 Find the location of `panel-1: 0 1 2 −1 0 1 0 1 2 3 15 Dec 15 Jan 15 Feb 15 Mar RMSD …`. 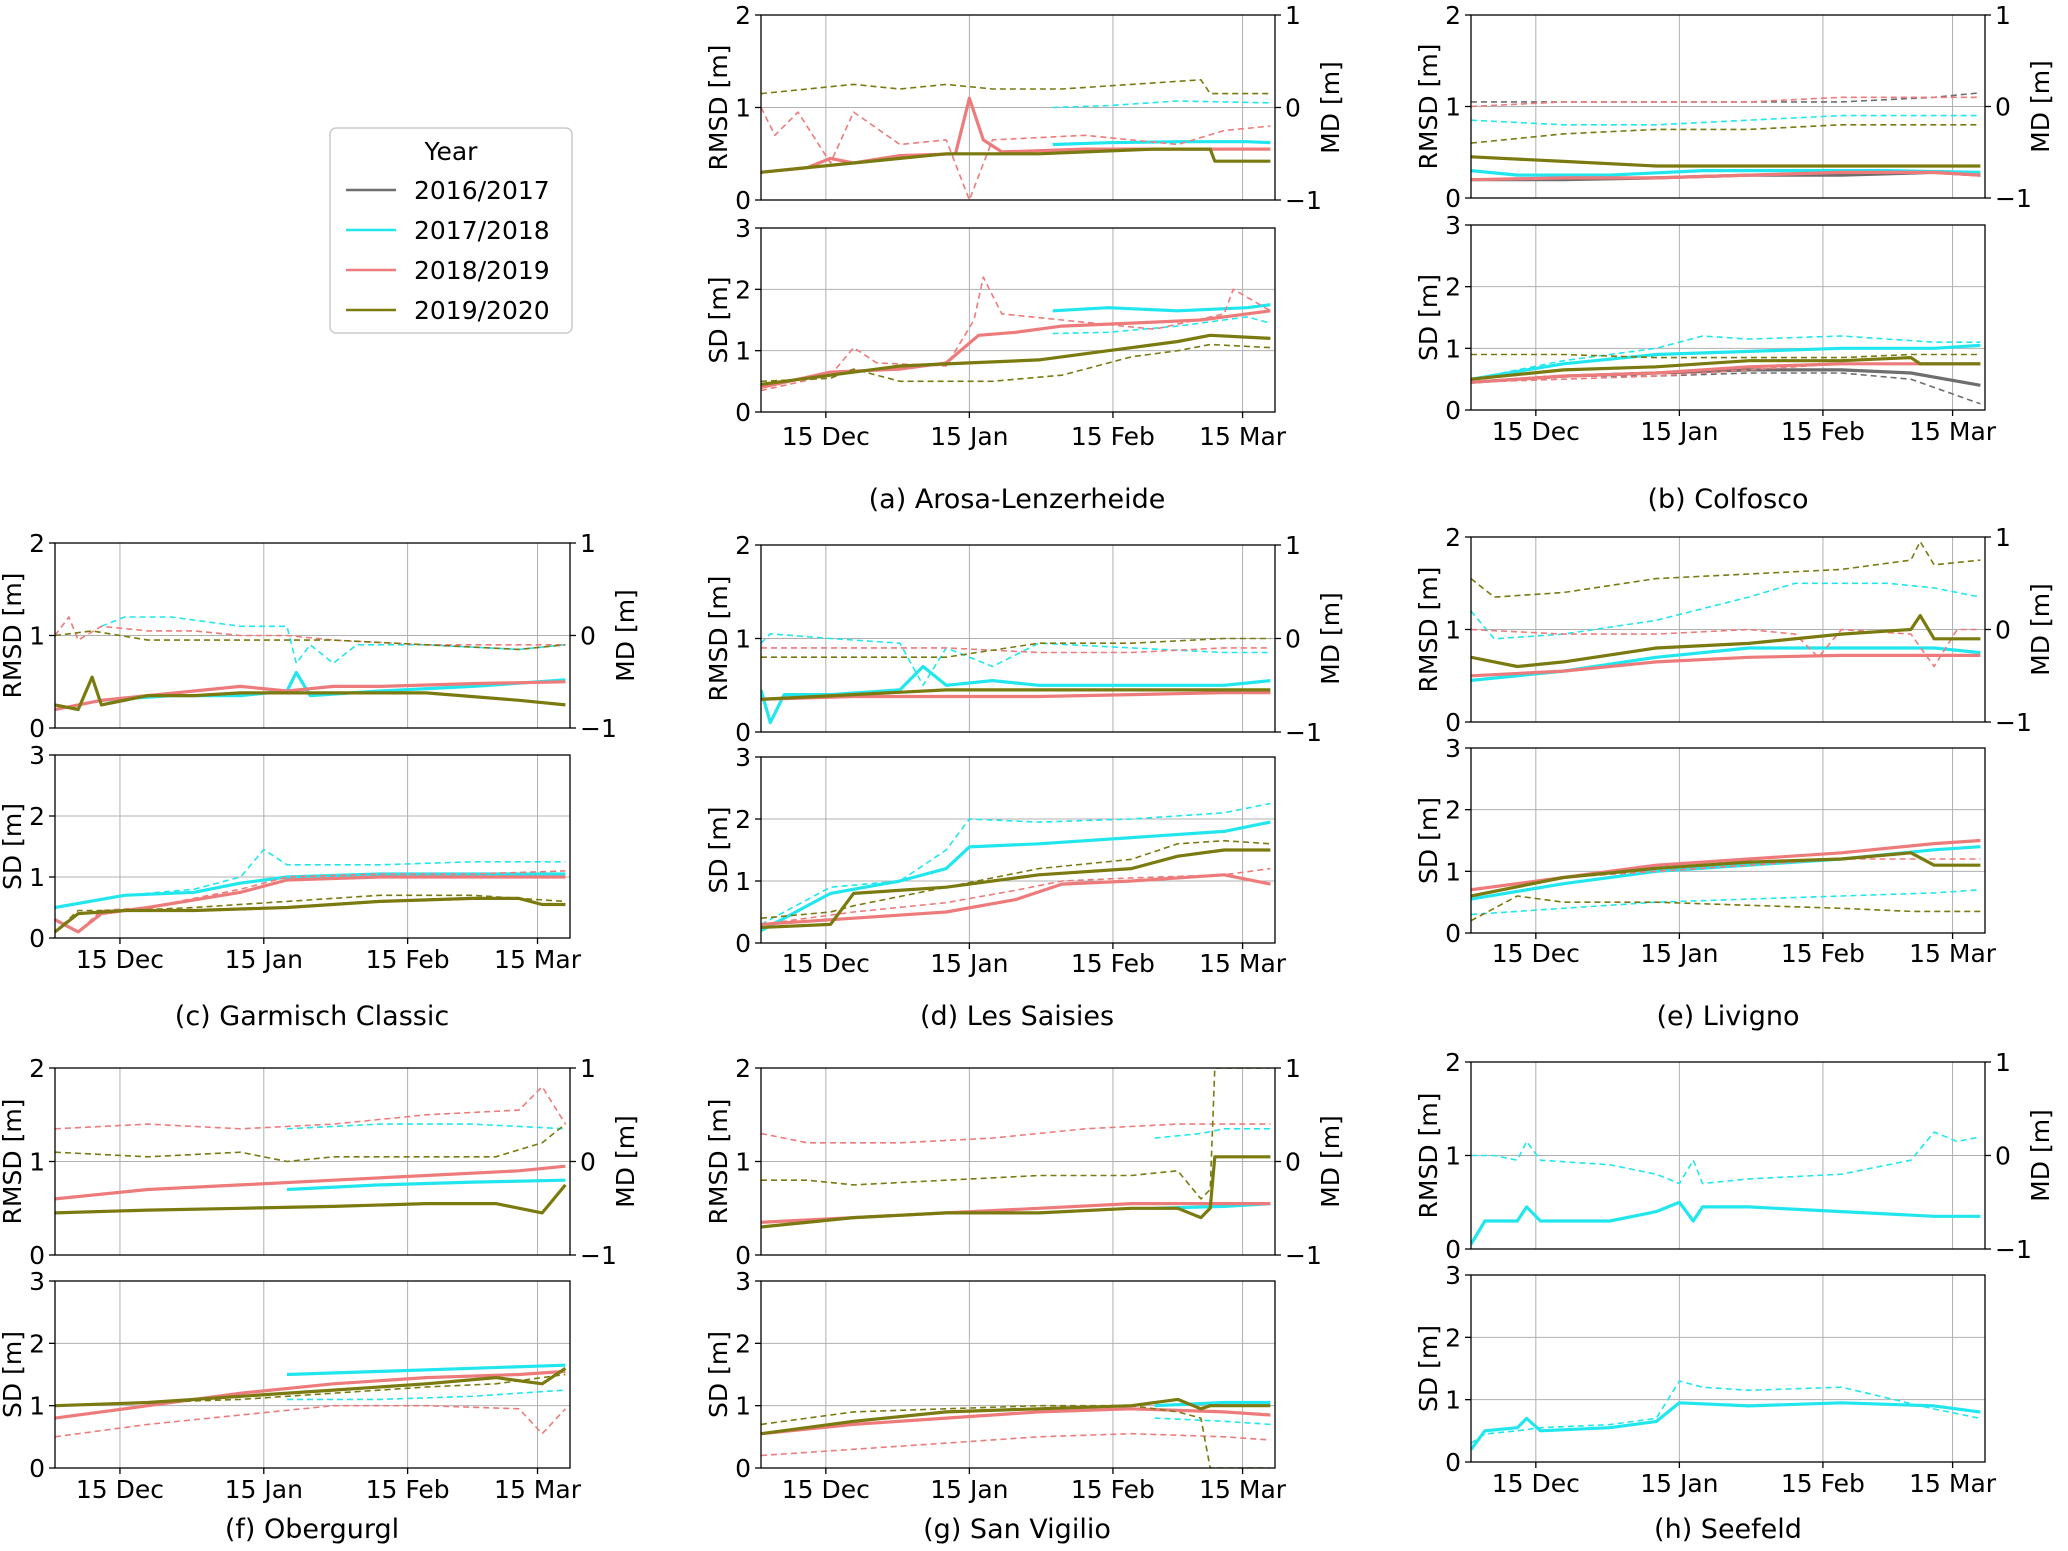

panel-1: 0 1 2 −1 0 1 0 1 2 3 15 Dec 15 Jan 15 Feb 15 Mar RMSD … is located at coordinates (1734, 258).